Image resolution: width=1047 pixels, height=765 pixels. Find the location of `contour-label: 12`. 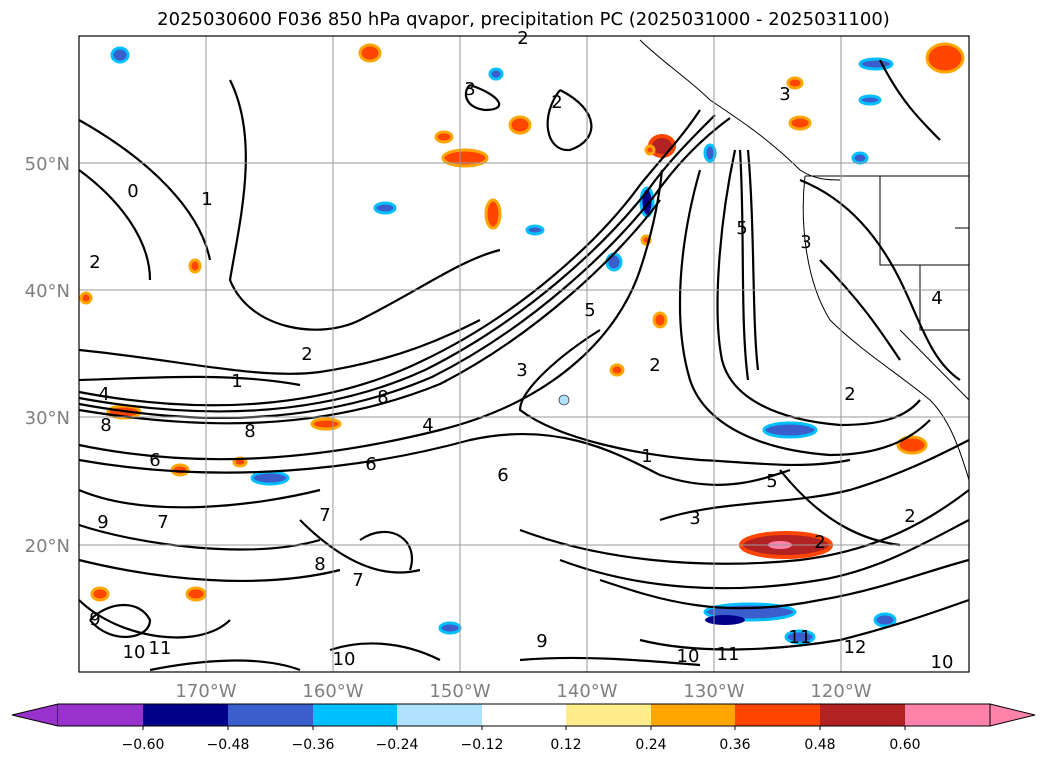

contour-label: 12 is located at coordinates (855, 647).